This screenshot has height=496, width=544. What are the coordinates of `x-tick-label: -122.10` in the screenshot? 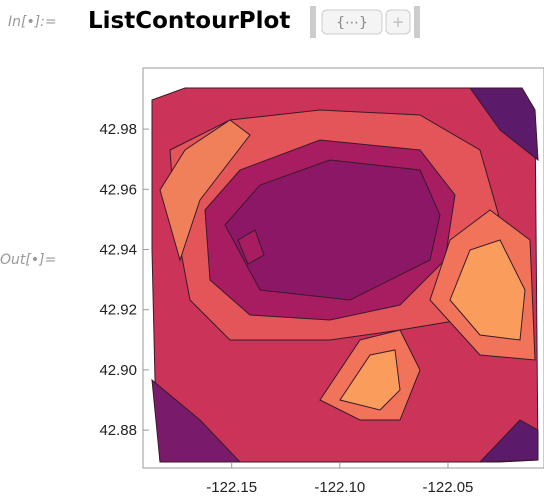 It's located at (339, 487).